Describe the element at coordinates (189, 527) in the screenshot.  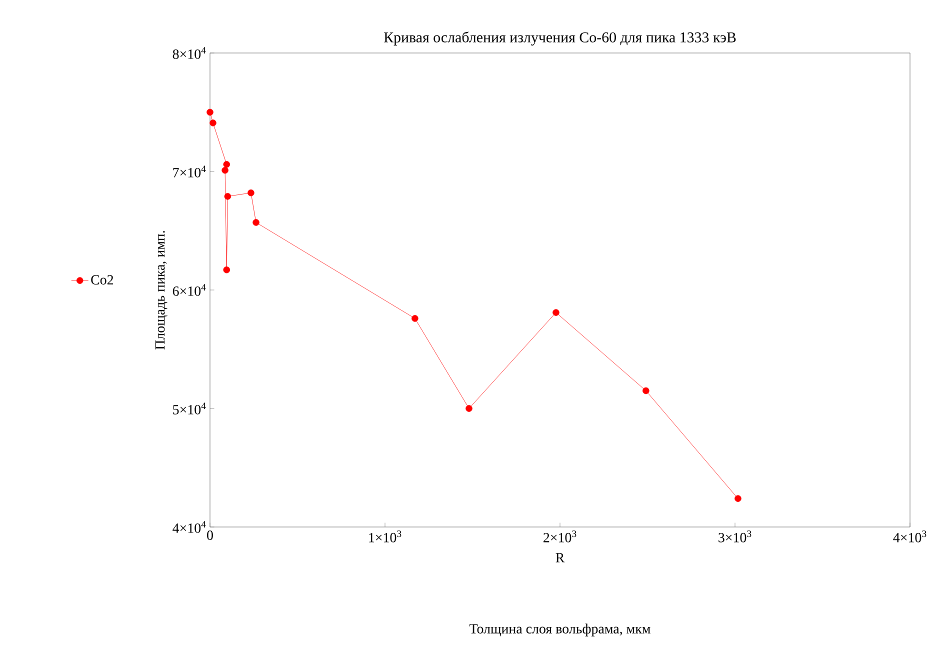
I see `y-tick-label: 4×10$^{4}$` at that location.